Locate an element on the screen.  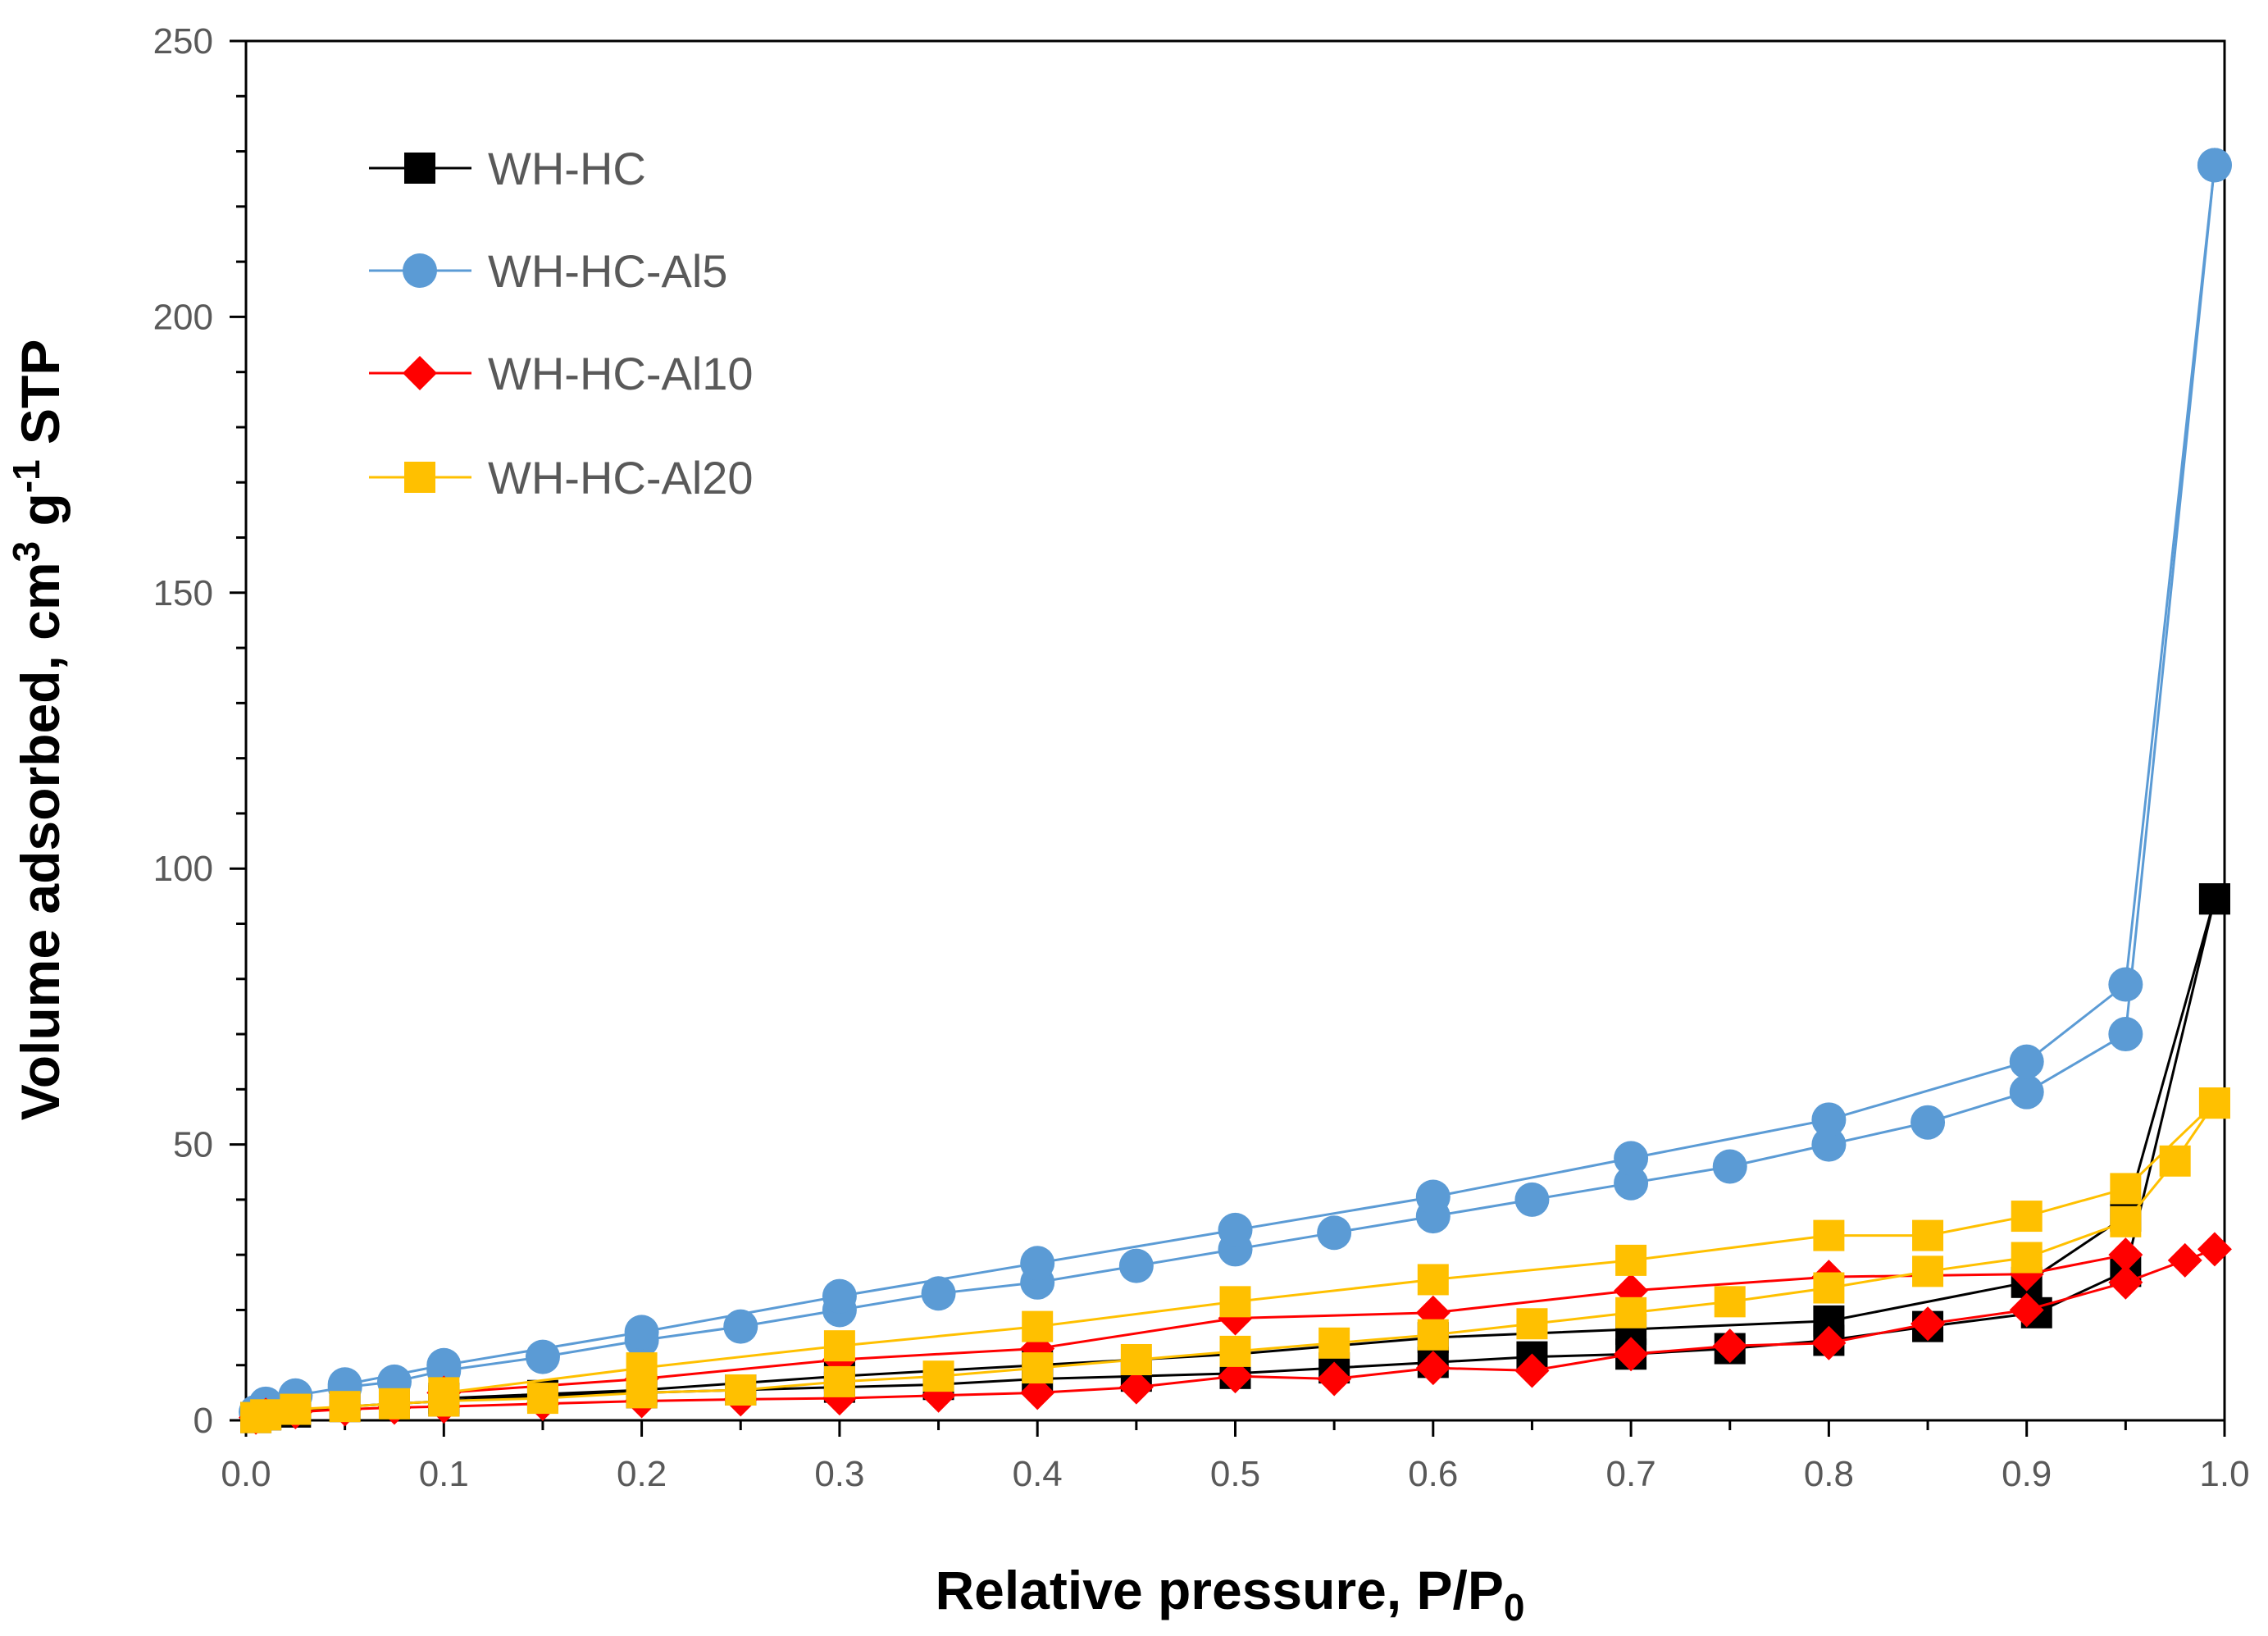
legend-entry: WH-HC-Al5 is located at coordinates (548, 271).